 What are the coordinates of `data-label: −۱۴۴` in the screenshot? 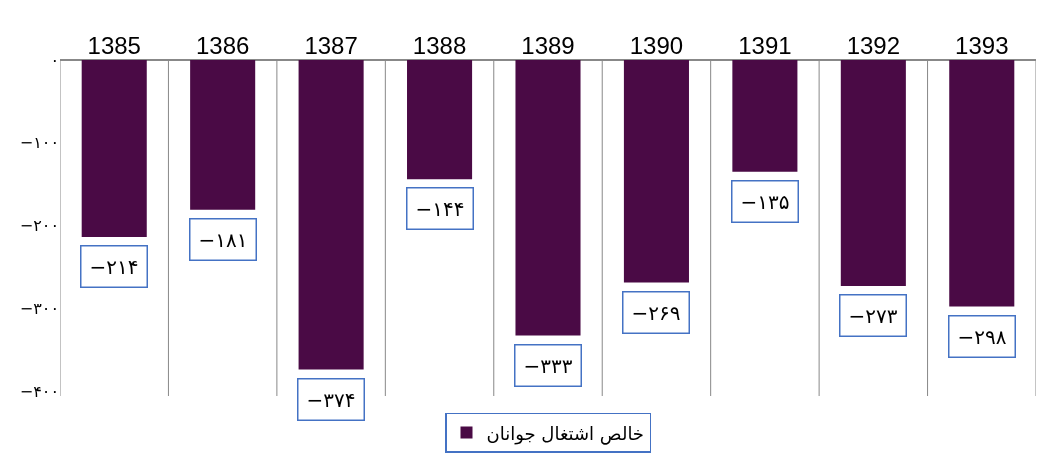 It's located at (440, 208).